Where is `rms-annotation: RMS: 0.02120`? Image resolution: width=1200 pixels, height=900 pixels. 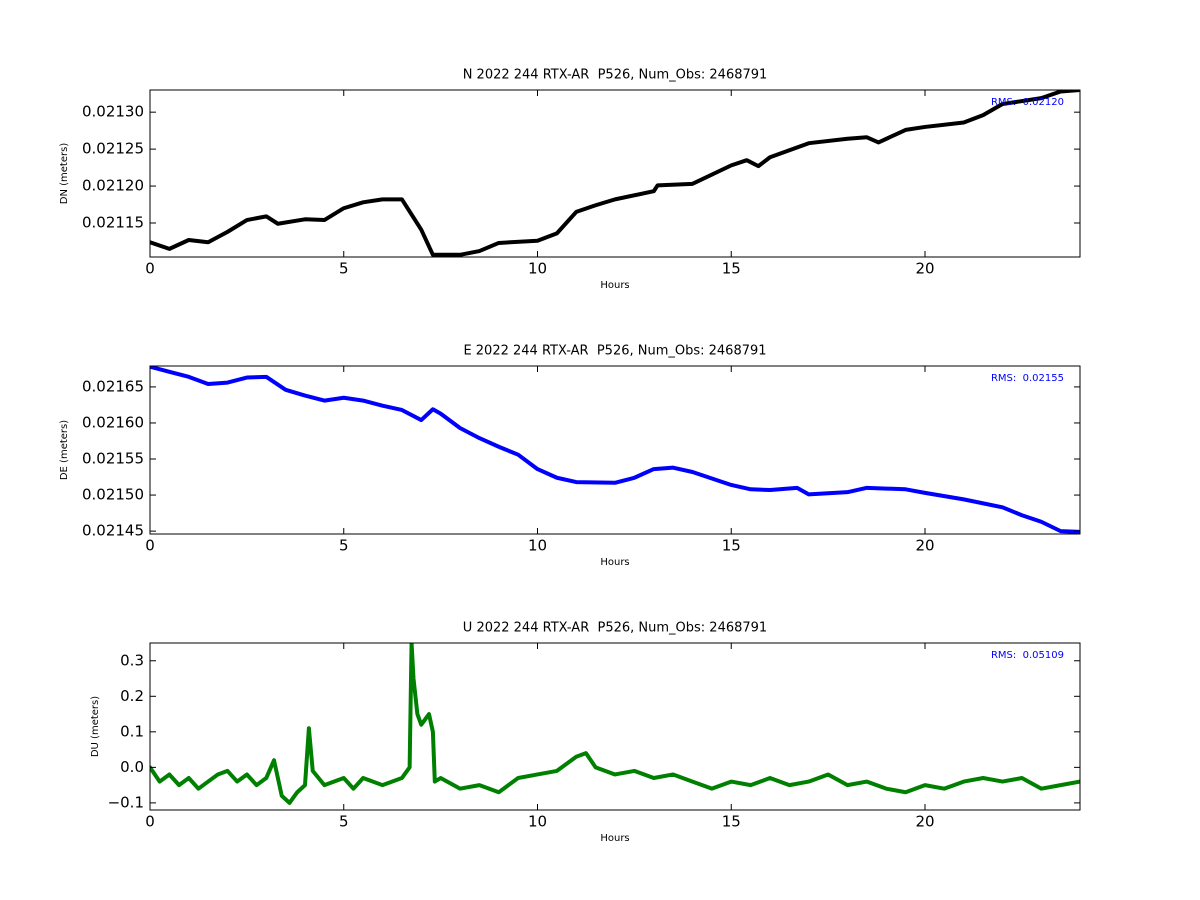
rms-annotation: RMS: 0.02120 is located at coordinates (1027, 102).